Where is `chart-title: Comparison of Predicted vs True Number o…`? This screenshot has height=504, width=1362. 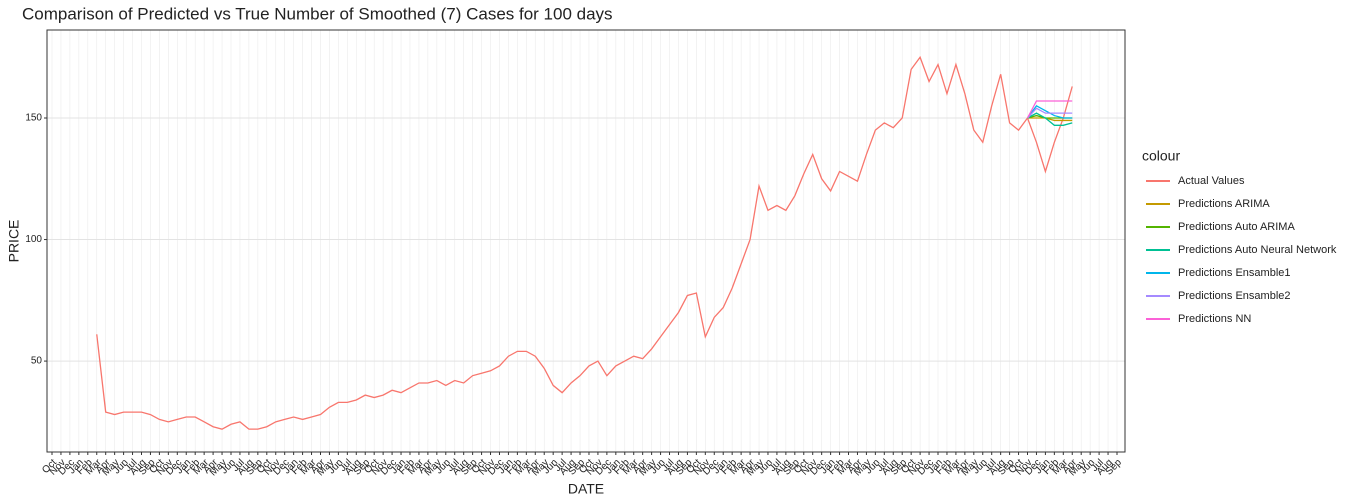
chart-title: Comparison of Predicted vs True Number o… is located at coordinates (317, 13).